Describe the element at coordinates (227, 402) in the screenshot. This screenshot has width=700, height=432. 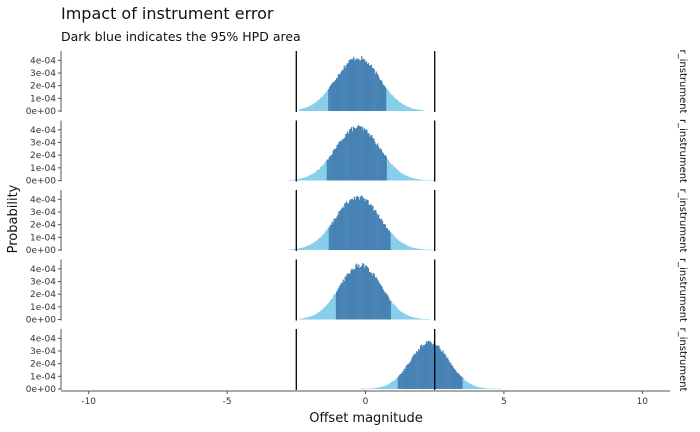
I see `x-tick-label: -5` at that location.